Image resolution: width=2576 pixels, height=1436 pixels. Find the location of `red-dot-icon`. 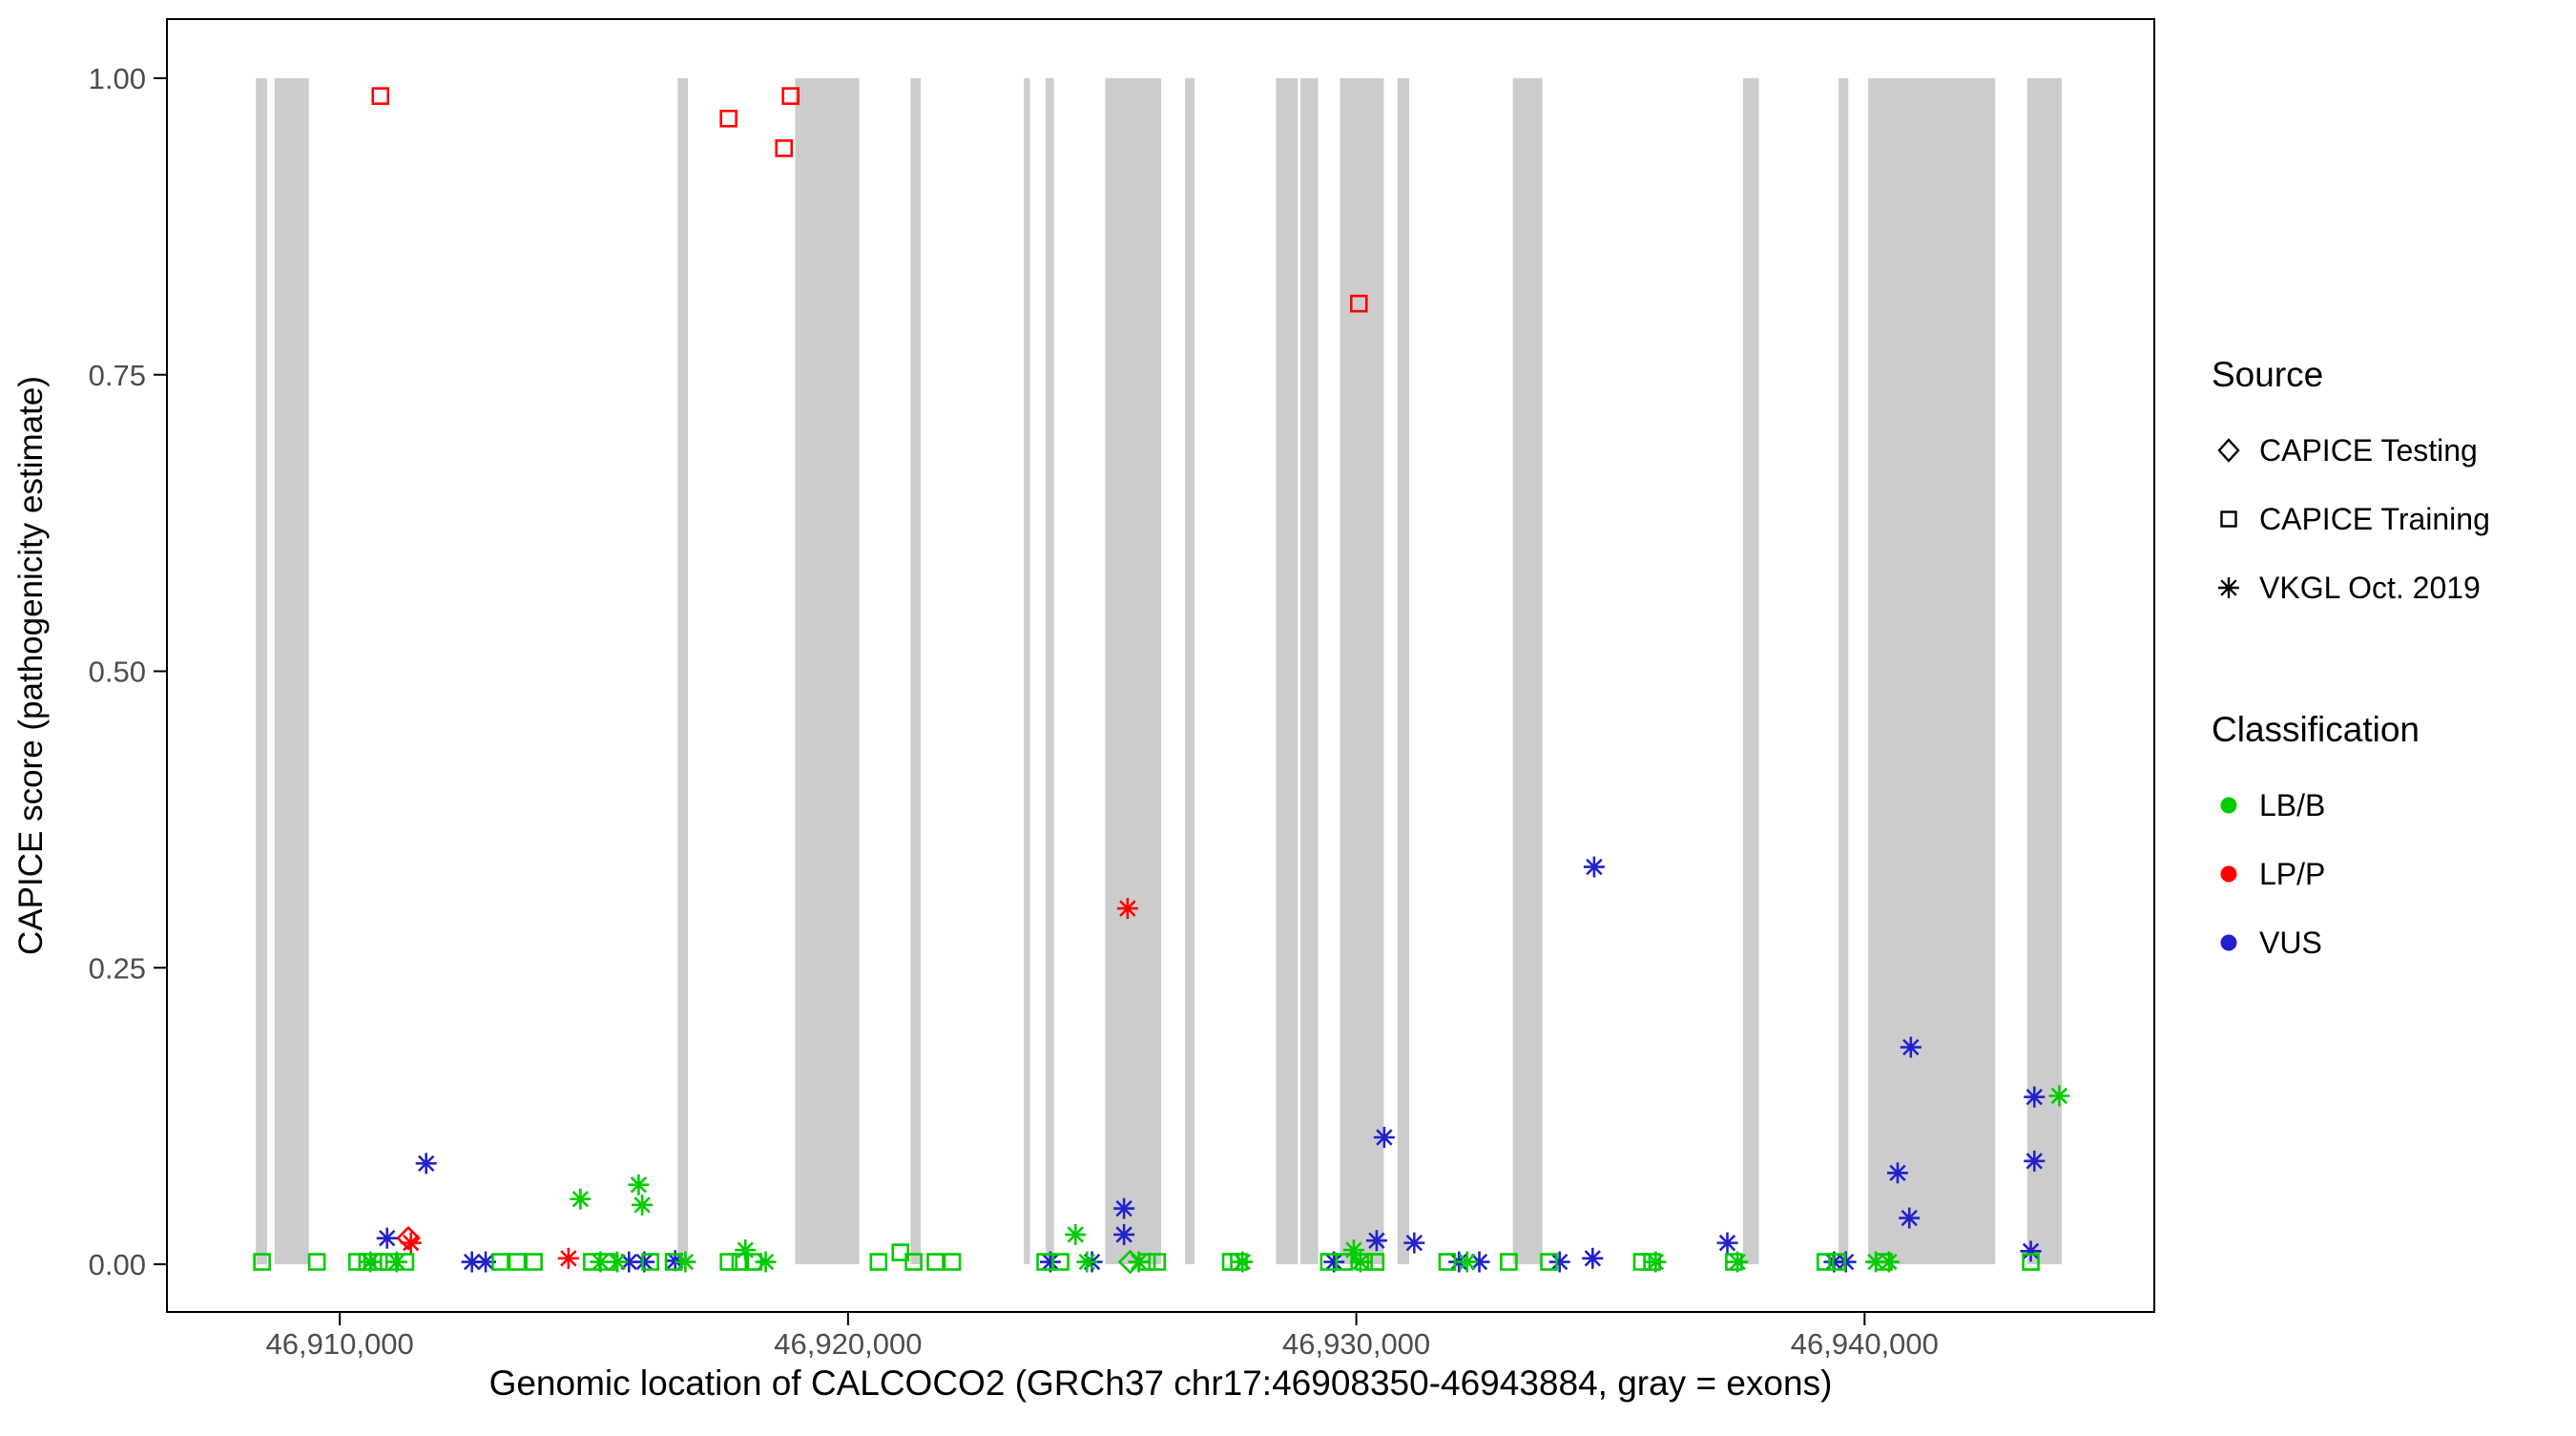

red-dot-icon is located at coordinates (2228, 874).